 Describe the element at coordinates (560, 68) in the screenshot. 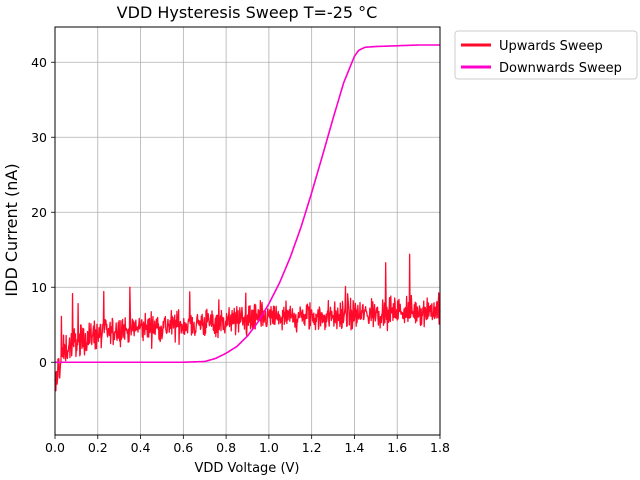

I see `legend-label-downwards: Downwards Sweep` at that location.